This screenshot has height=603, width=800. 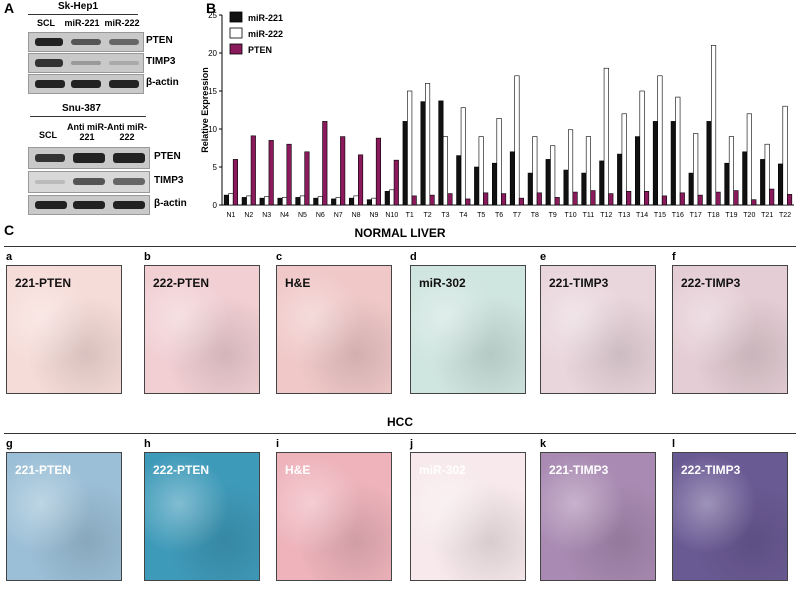 What do you see at coordinates (170, 203) in the screenshot?
I see `blot2-label-actin: β-actin` at bounding box center [170, 203].